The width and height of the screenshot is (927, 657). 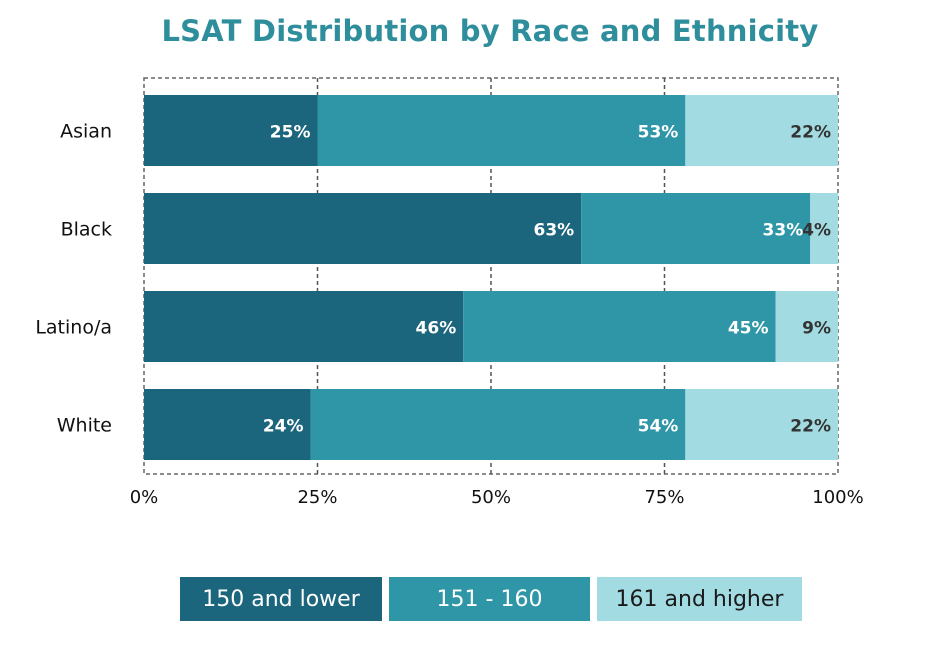 I want to click on legend-item-151-160: 151 - 160, so click(x=489, y=599).